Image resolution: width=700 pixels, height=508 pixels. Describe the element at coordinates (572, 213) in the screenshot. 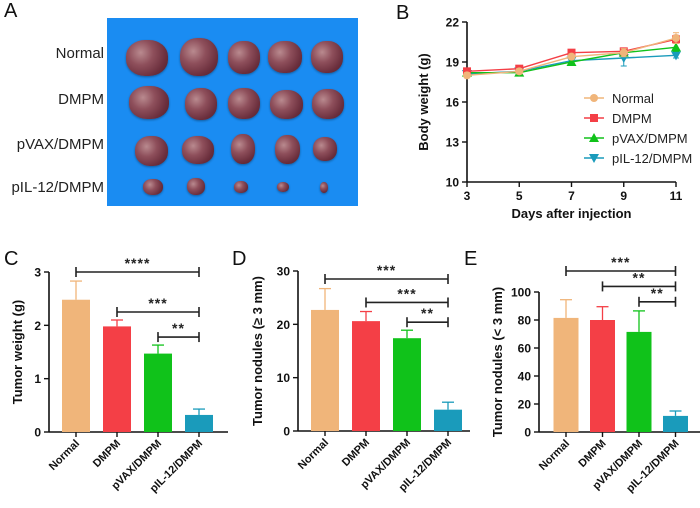

I see `x-axis-label: Days after injection` at that location.